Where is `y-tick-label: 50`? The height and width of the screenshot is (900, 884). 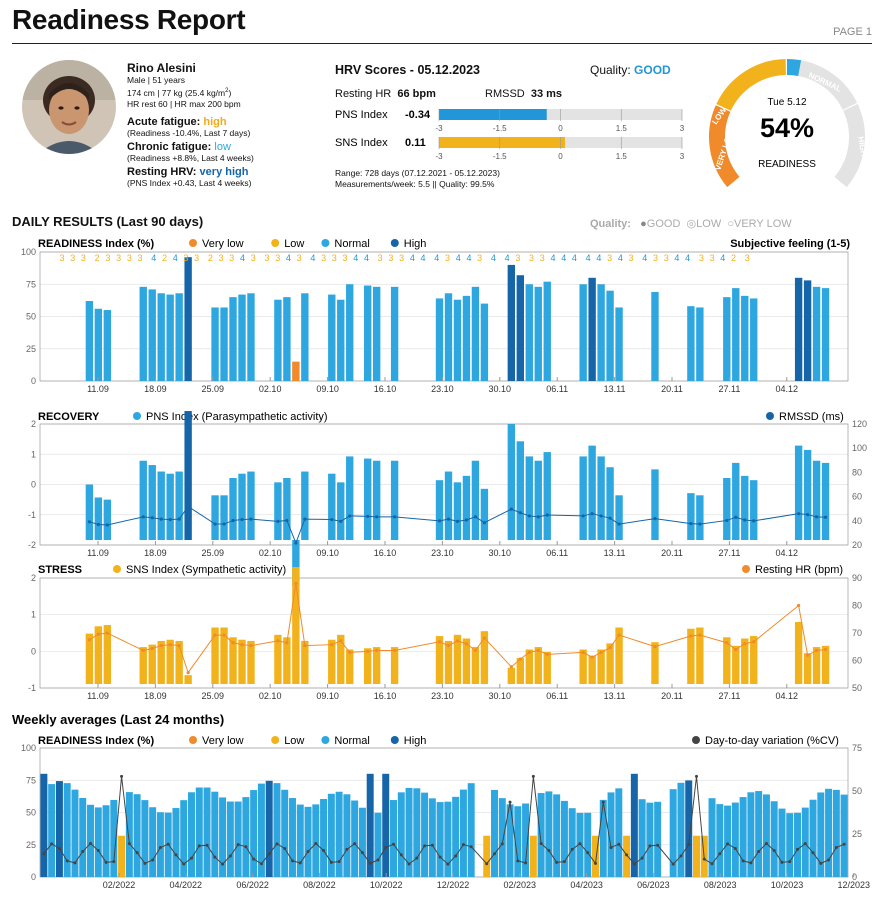 y-tick-label: 50 is located at coordinates (31, 813).